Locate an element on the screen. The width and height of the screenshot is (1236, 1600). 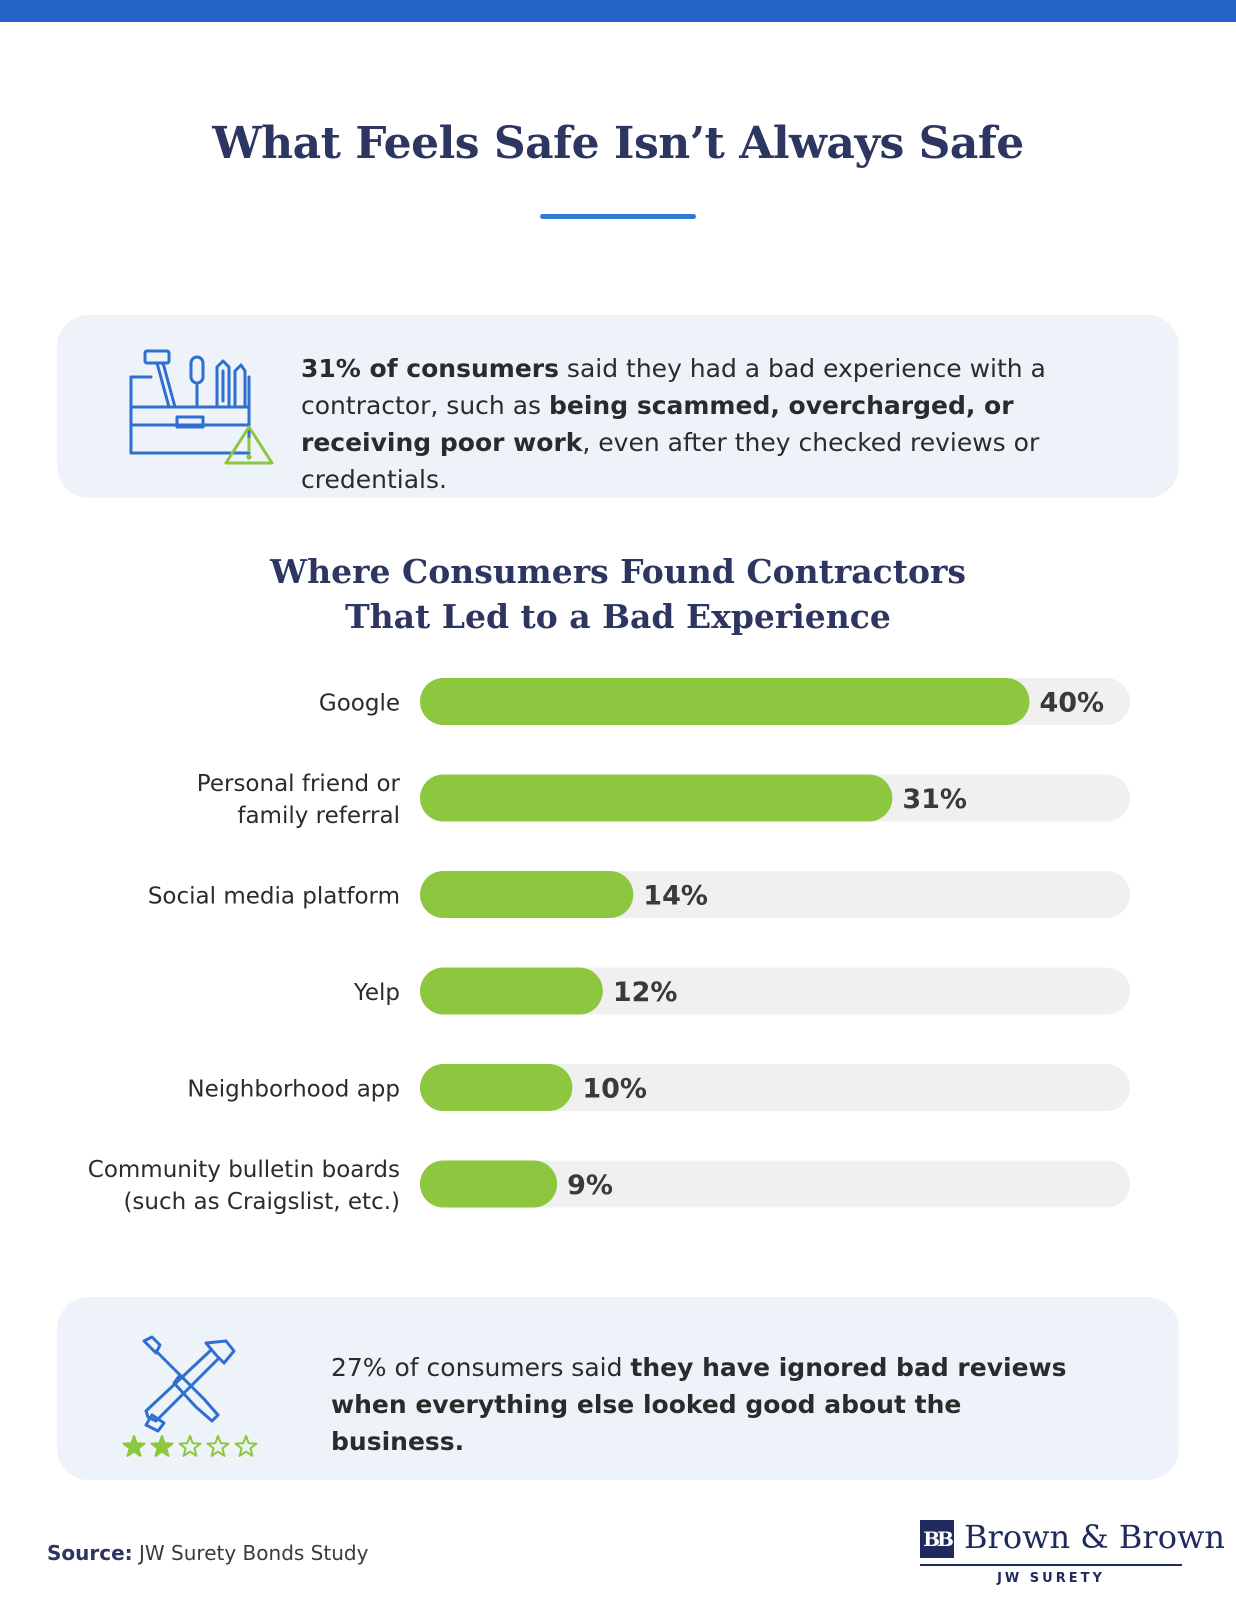
star-rating is located at coordinates (190, 1446).